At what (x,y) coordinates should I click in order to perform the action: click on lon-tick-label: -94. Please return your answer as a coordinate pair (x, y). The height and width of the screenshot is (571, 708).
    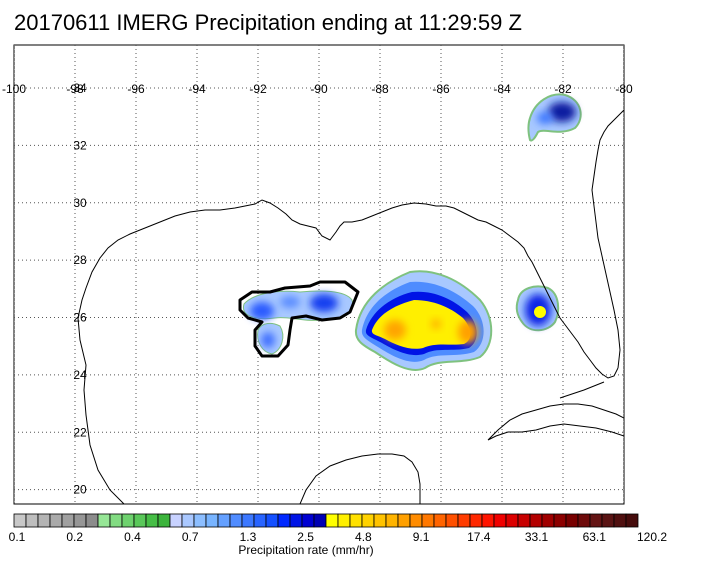
    Looking at the image, I should click on (197, 89).